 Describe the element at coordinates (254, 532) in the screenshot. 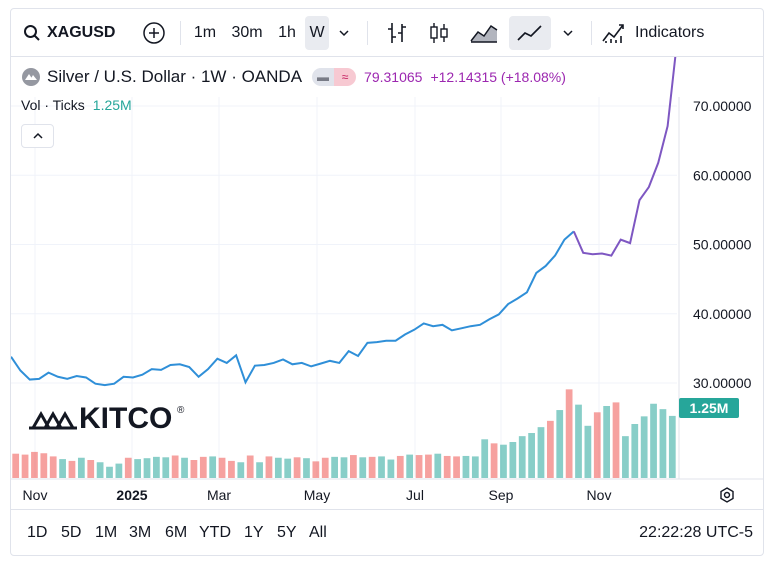

I see `range-1y: 1Y` at that location.